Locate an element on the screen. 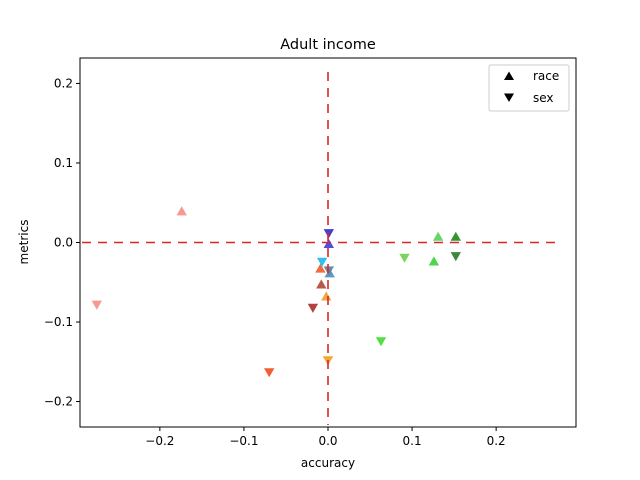 The width and height of the screenshot is (640, 480). legend-label-sex: sex is located at coordinates (543, 98).